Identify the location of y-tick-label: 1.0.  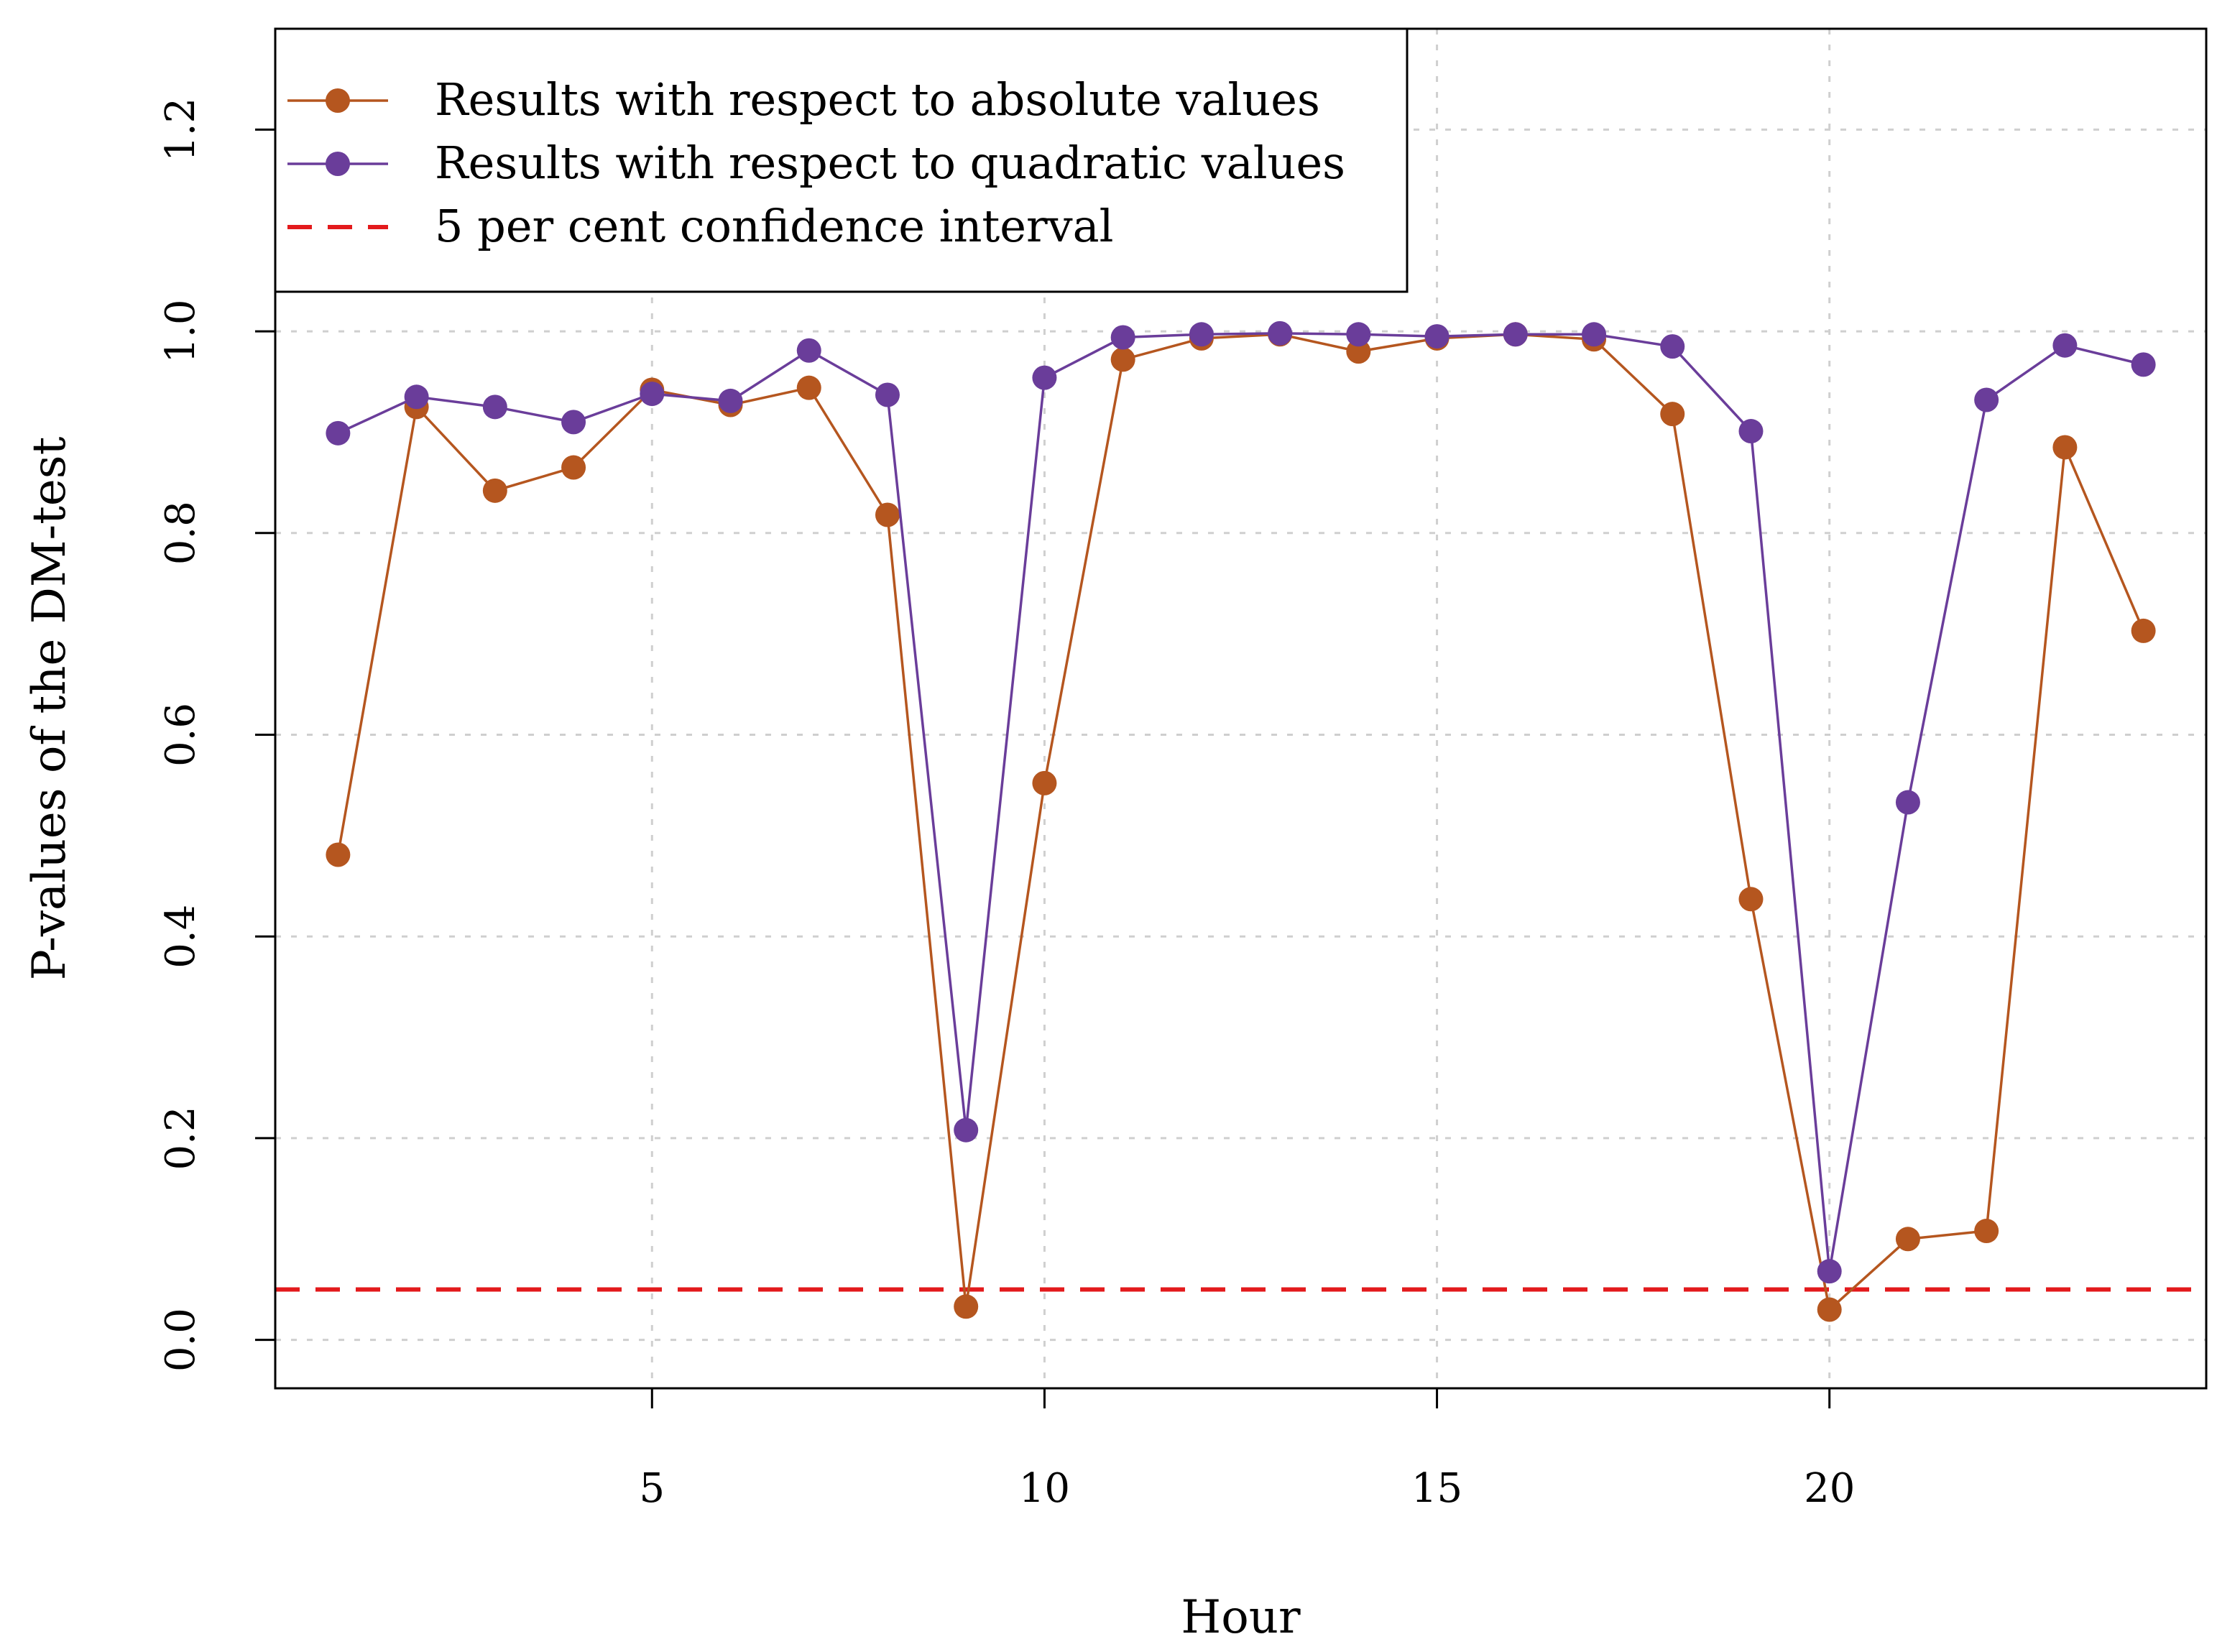
(180, 332).